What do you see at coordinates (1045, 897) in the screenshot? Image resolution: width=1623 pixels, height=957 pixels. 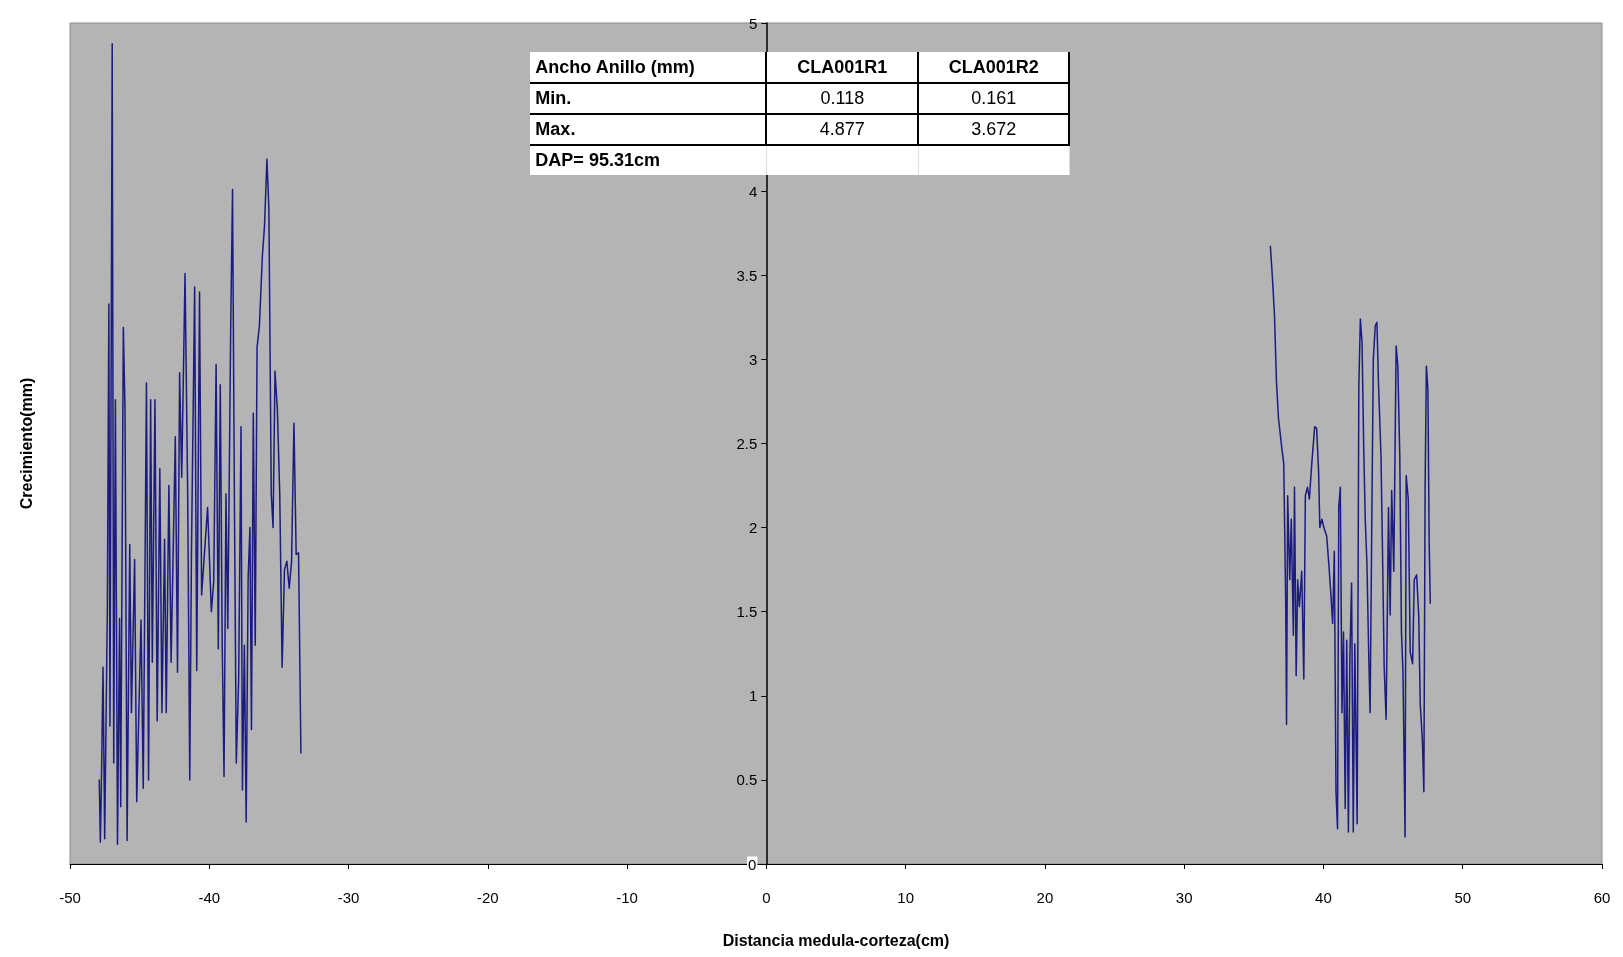 I see `x-tick-label: 20` at bounding box center [1045, 897].